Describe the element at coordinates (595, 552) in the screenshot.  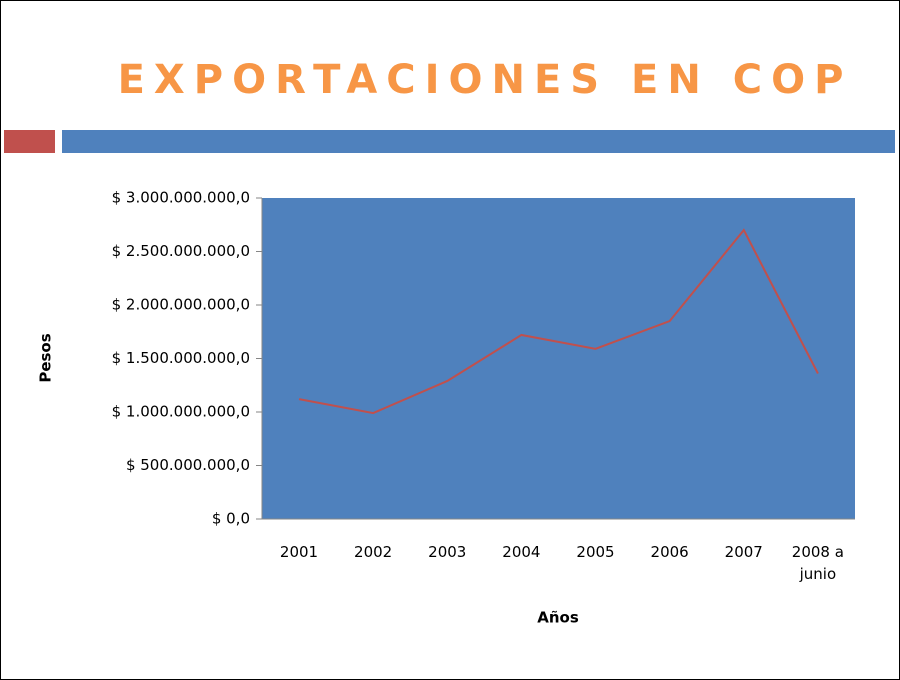
I see `x-tick-label: 2005` at that location.